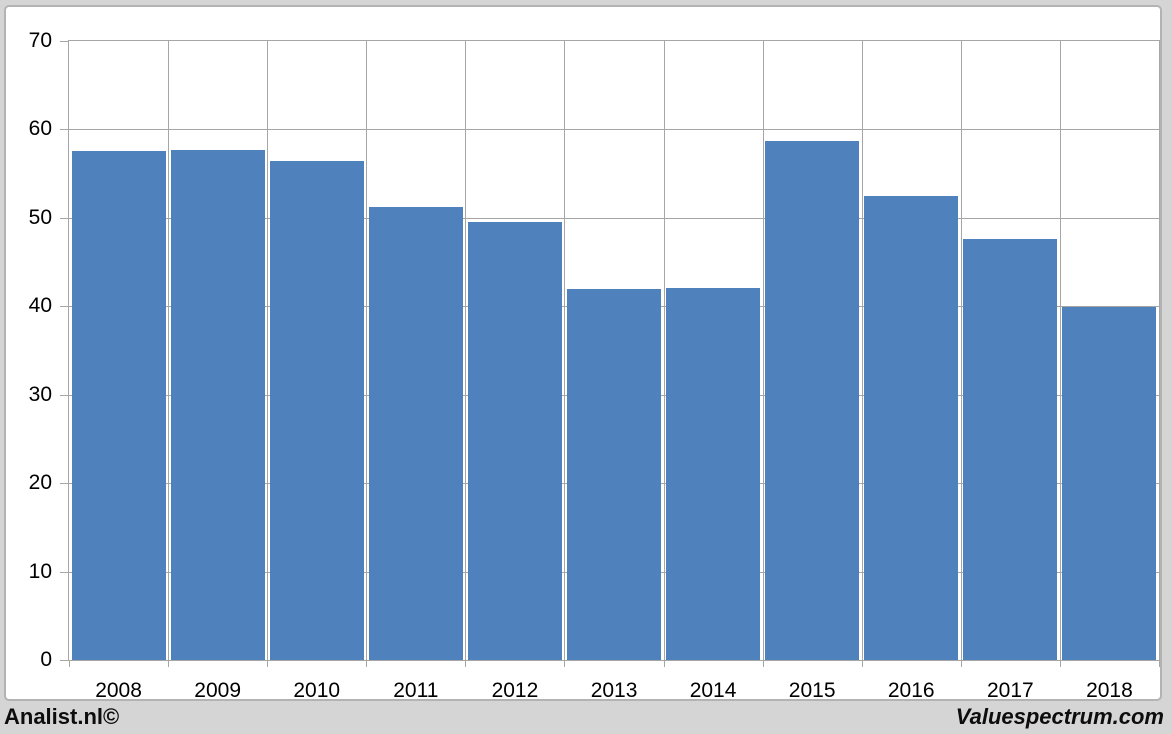 This screenshot has height=734, width=1172. What do you see at coordinates (514, 441) in the screenshot?
I see `bar-2012` at bounding box center [514, 441].